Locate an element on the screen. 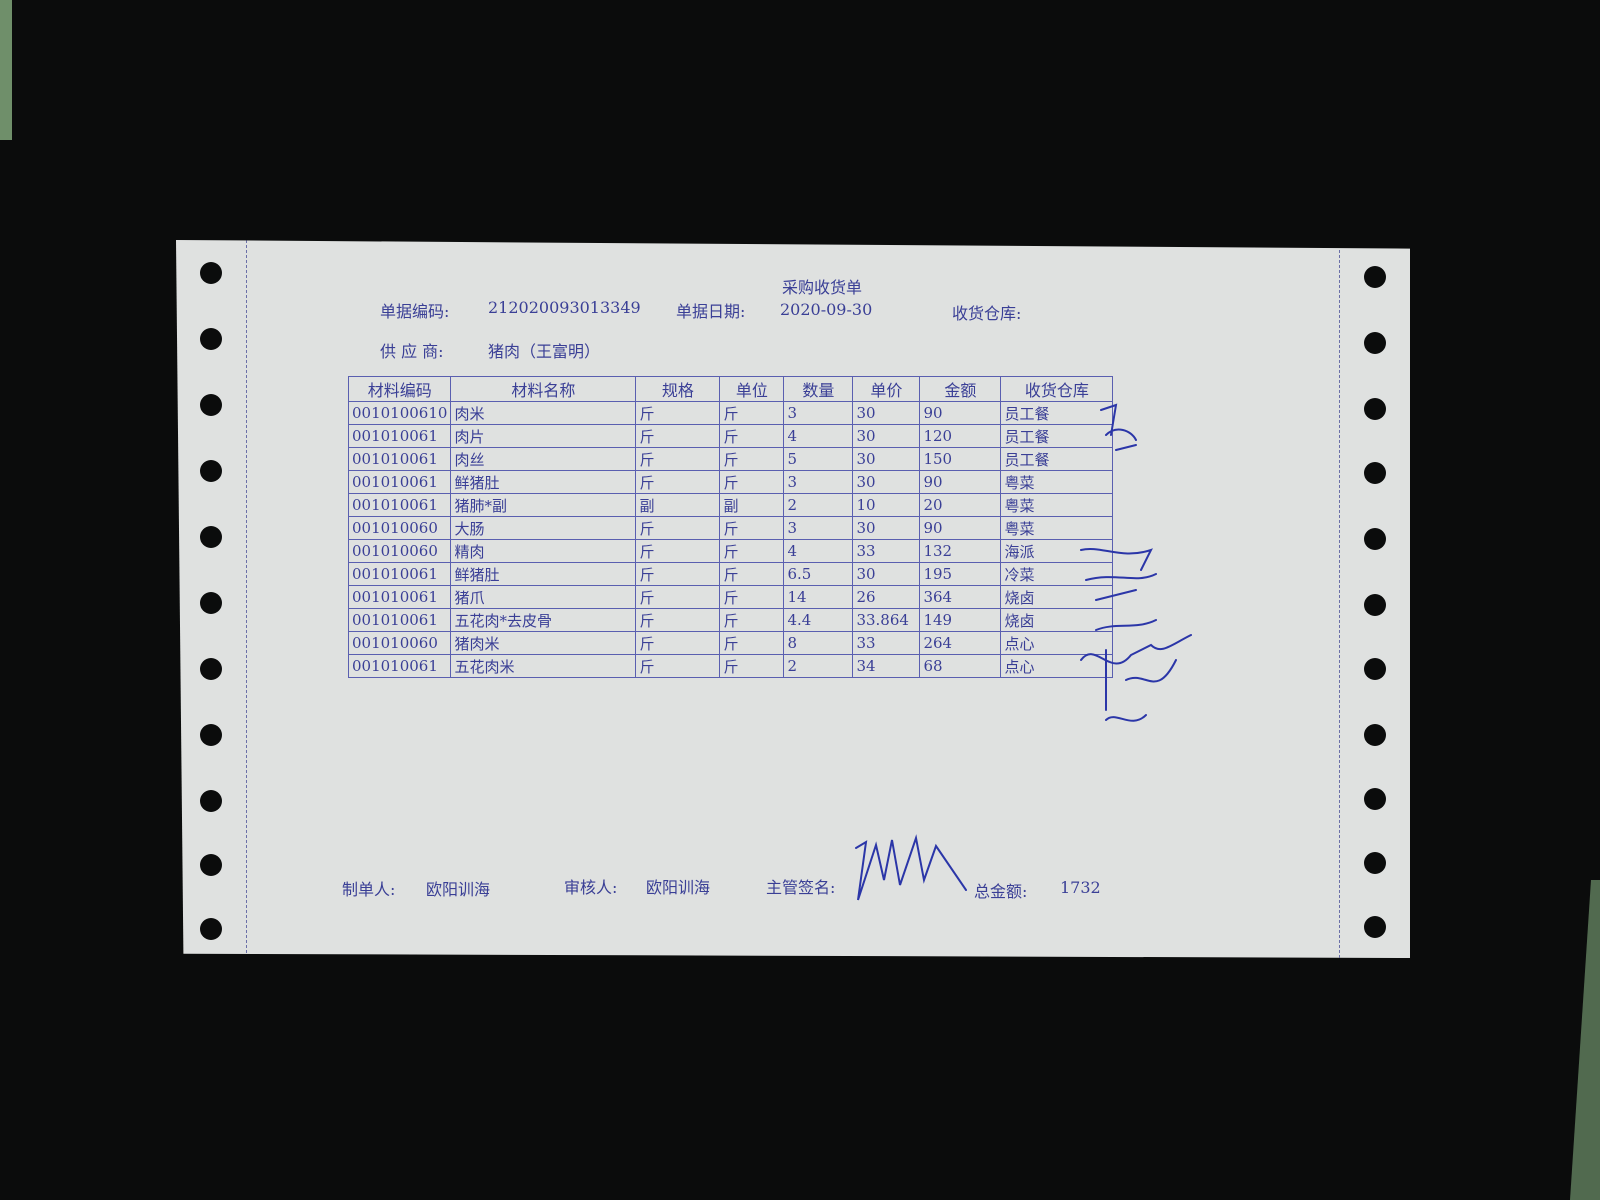 This screenshot has width=1600, height=1200. table-row: 001010061 五花肉米斤斤 2 34 68 点心 is located at coordinates (730, 666).